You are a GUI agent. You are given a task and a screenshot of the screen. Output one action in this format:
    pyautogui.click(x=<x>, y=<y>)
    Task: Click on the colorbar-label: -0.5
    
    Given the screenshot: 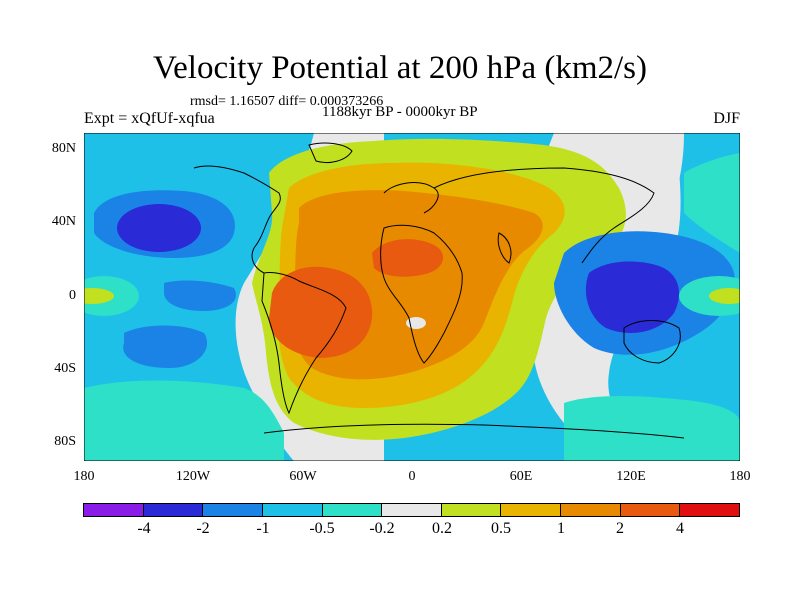 What is the action you would take?
    pyautogui.click(x=322, y=528)
    